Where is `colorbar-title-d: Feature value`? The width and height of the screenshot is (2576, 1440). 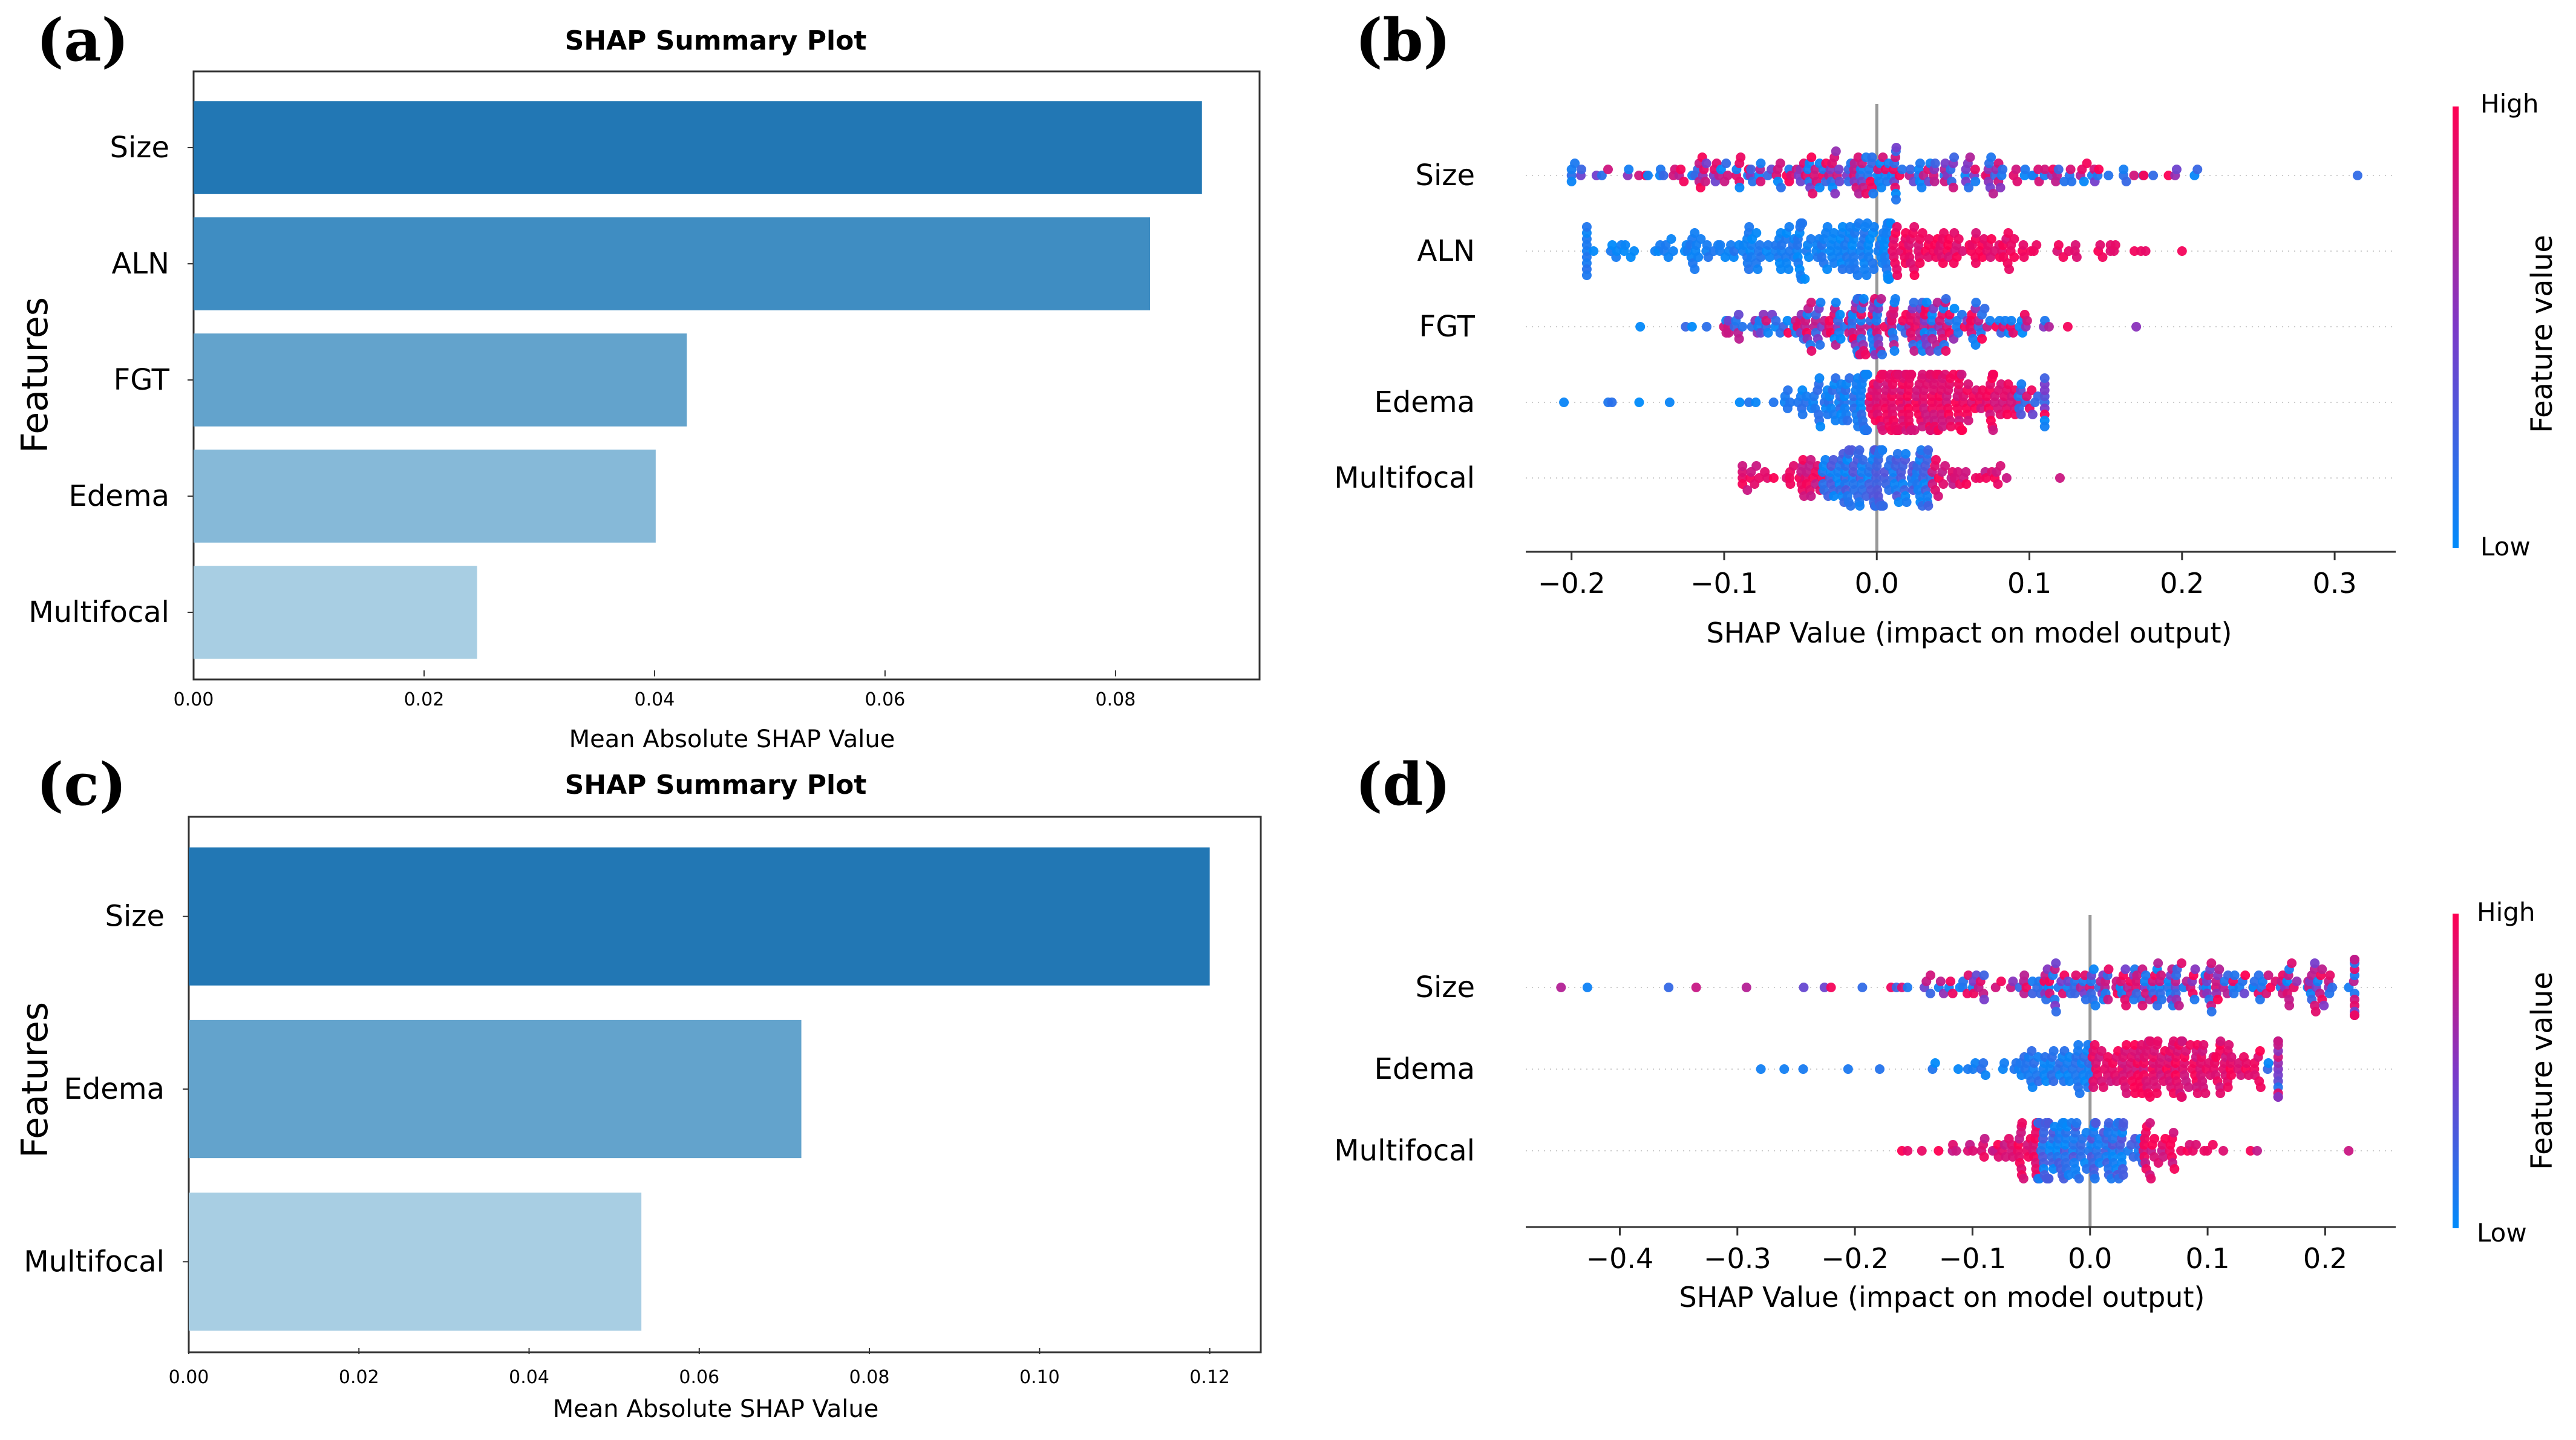
colorbar-title-d: Feature value is located at coordinates (2542, 1071).